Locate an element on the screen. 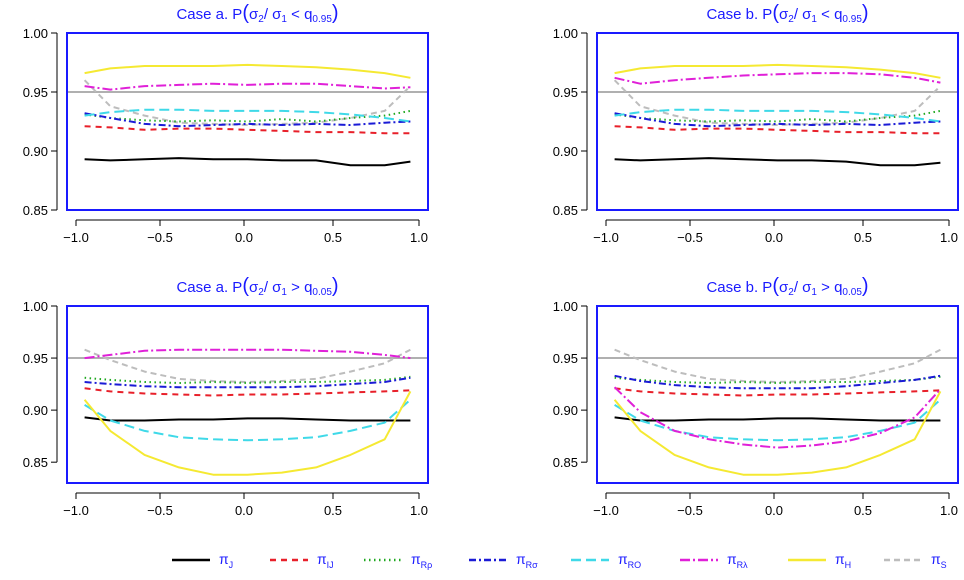 Image resolution: width=964 pixels, height=580 pixels. legend-entry-RO: πRO is located at coordinates (606, 560).